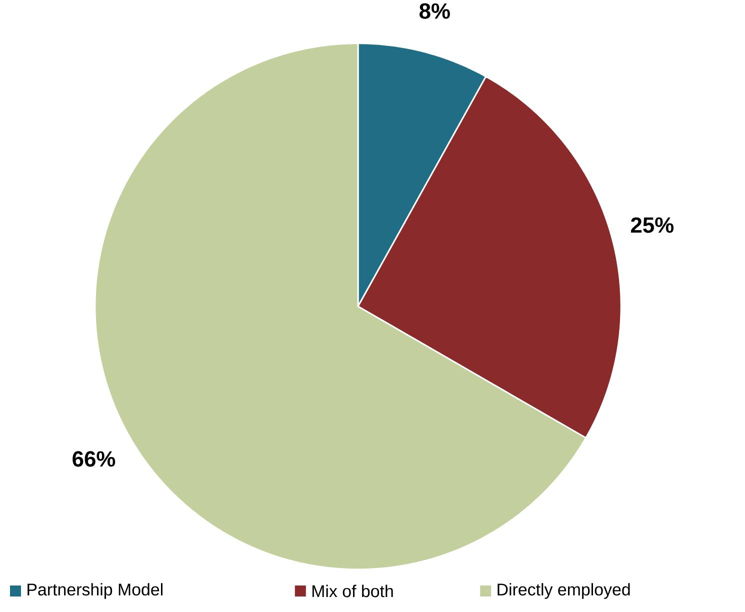  I want to click on legend-label: Directly employed, so click(564, 590).